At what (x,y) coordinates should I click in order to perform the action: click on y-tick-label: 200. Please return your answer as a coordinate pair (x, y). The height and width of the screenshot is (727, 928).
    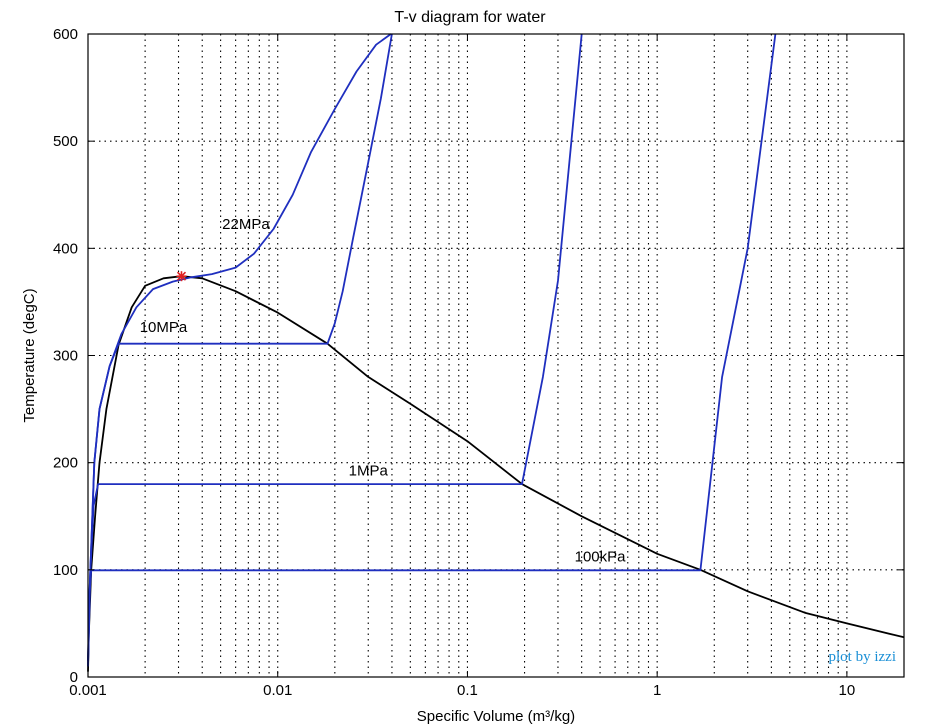
    Looking at the image, I should click on (65, 463).